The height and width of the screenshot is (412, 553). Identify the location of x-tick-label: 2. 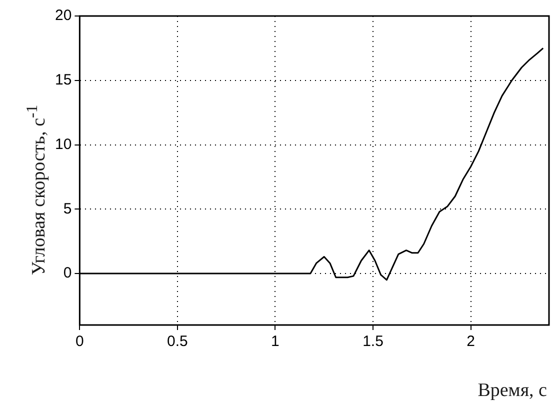
(470, 341).